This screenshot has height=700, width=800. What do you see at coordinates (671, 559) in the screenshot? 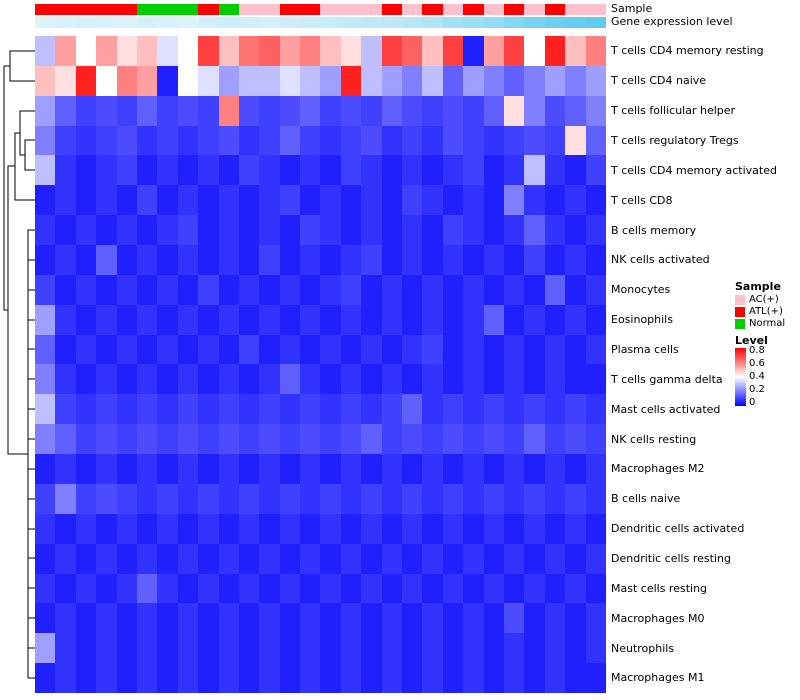
I see `row-label: Dendritic cells resting` at bounding box center [671, 559].